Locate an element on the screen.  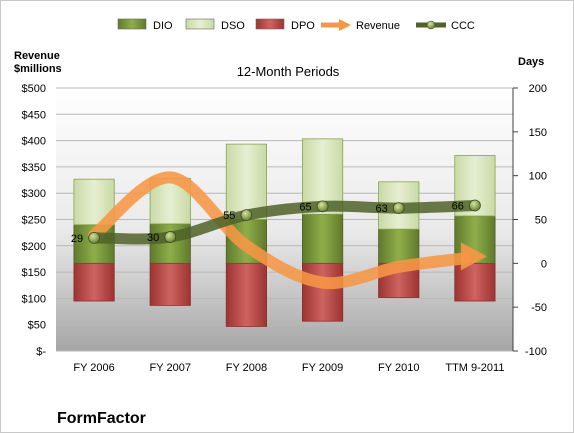
x-tick-label: FY 2006 is located at coordinates (93, 368).